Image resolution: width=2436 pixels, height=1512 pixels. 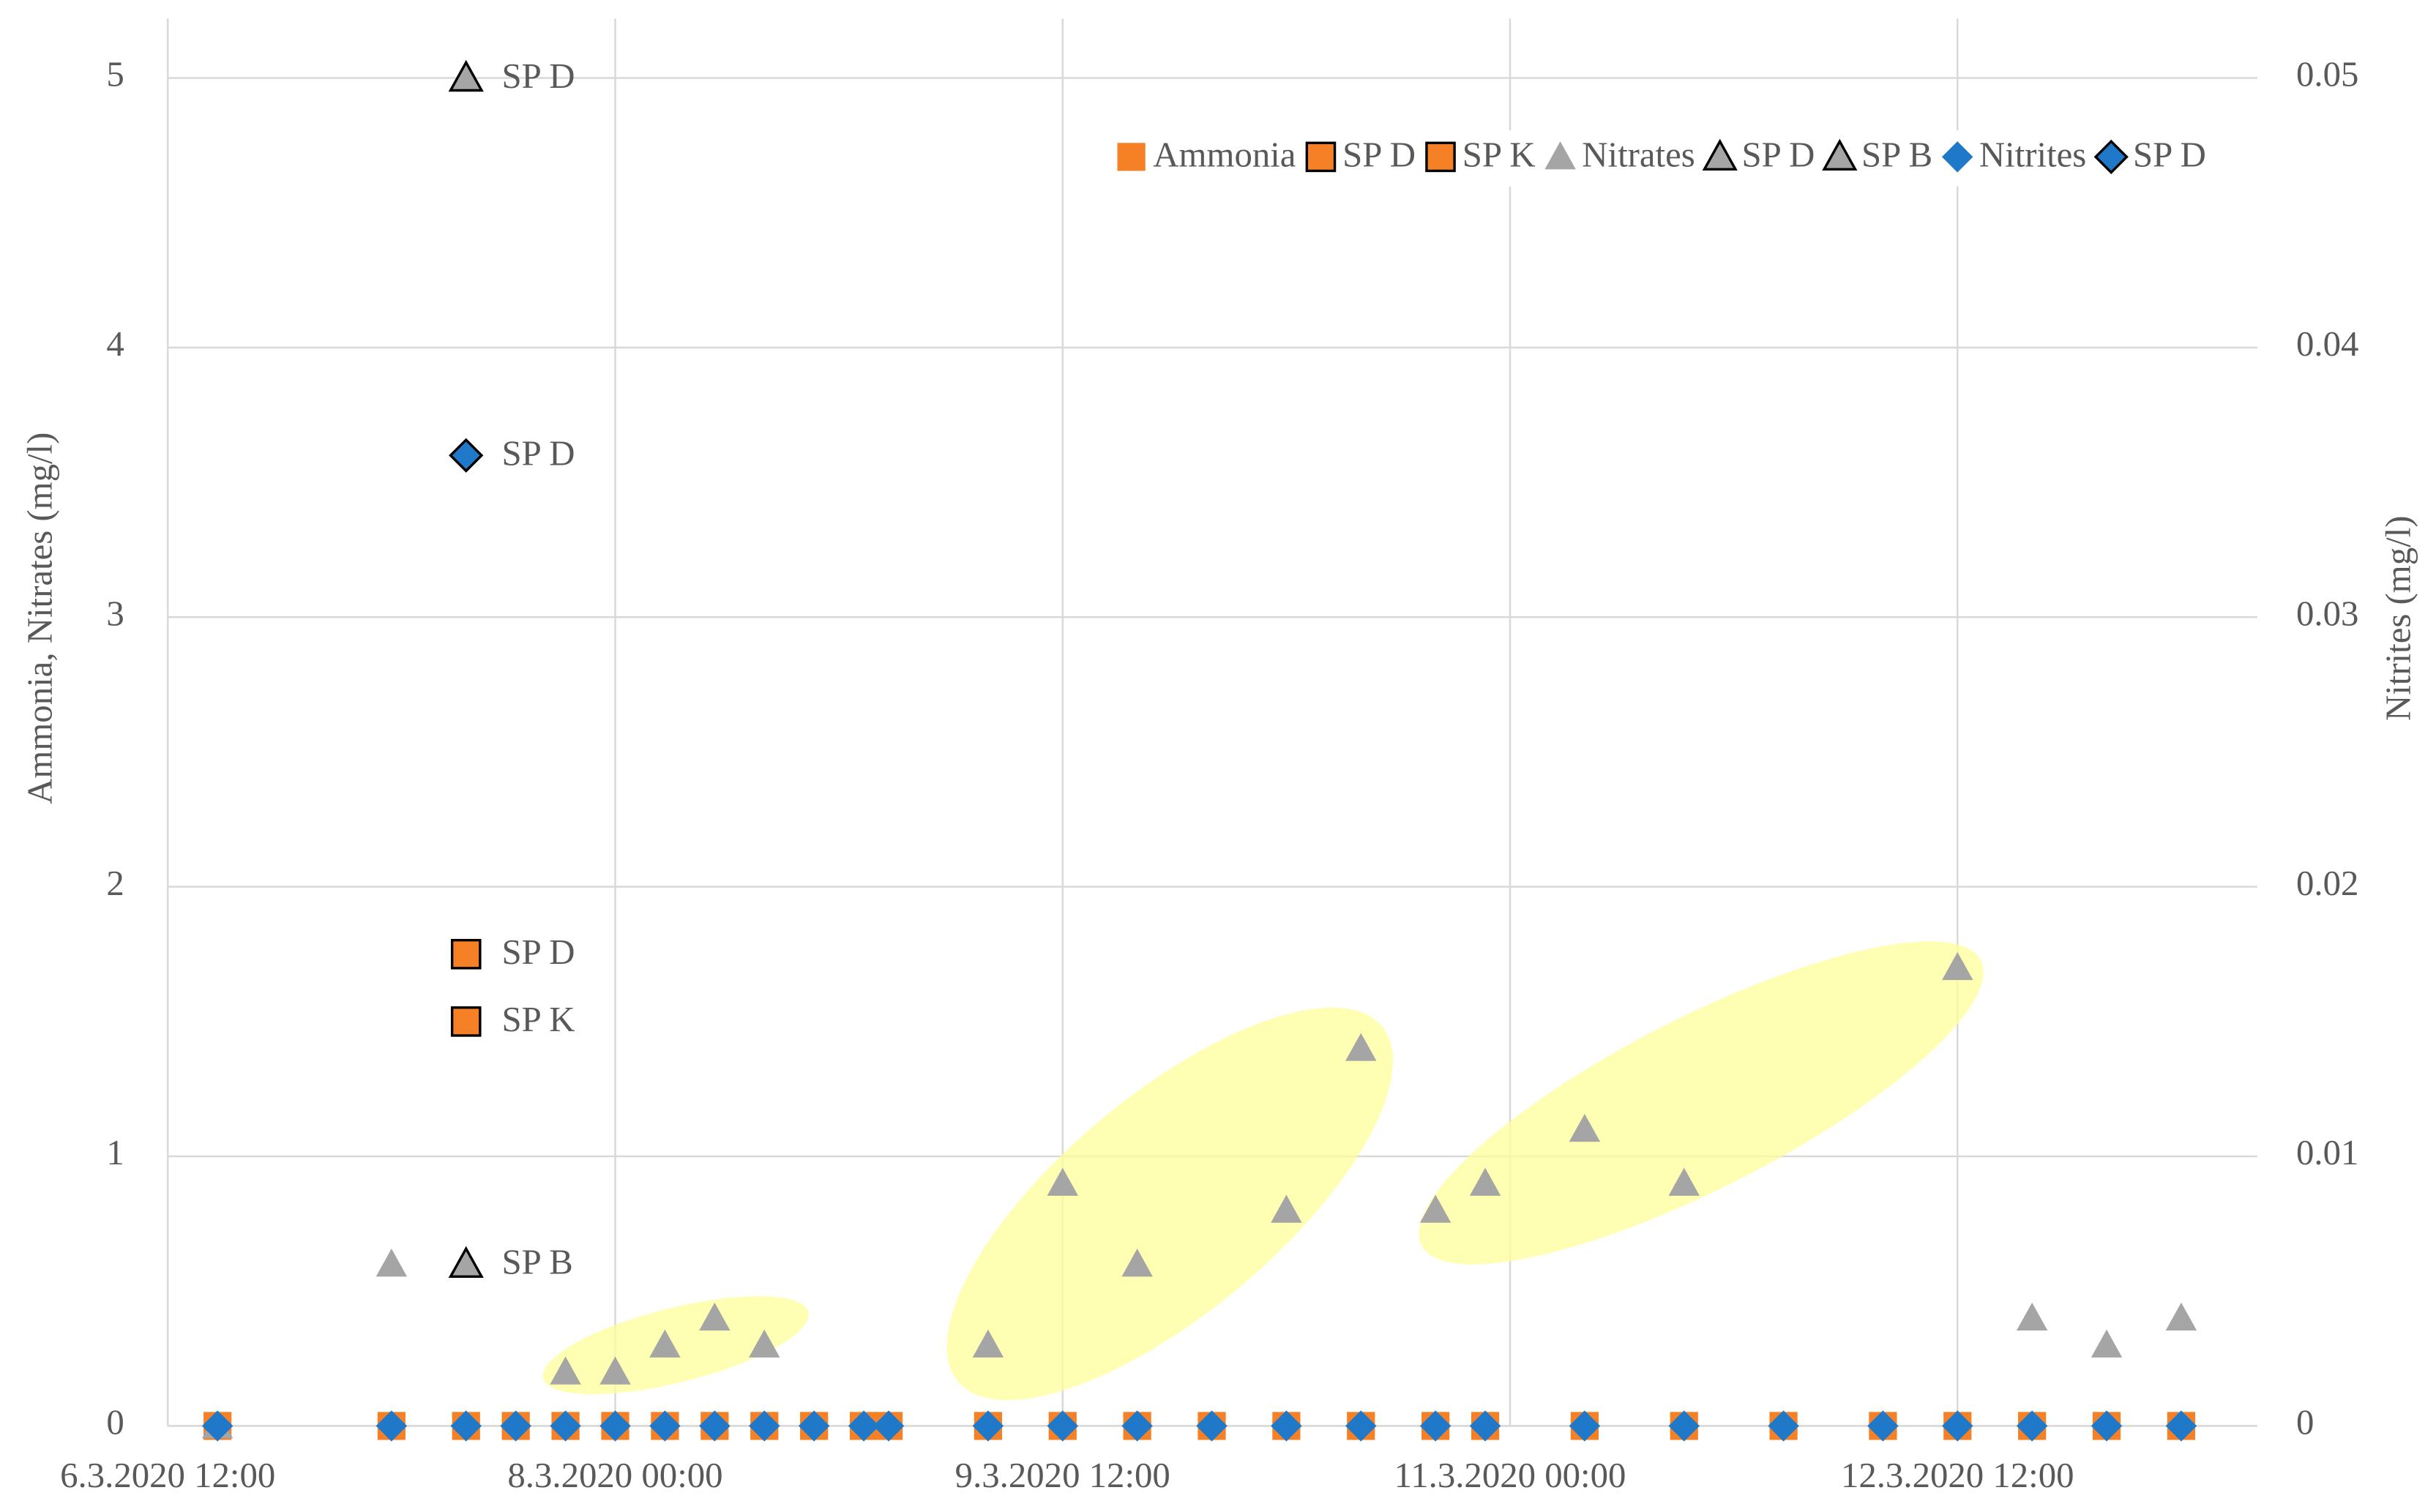 I want to click on y-tick-label: 0, so click(x=115, y=1422).